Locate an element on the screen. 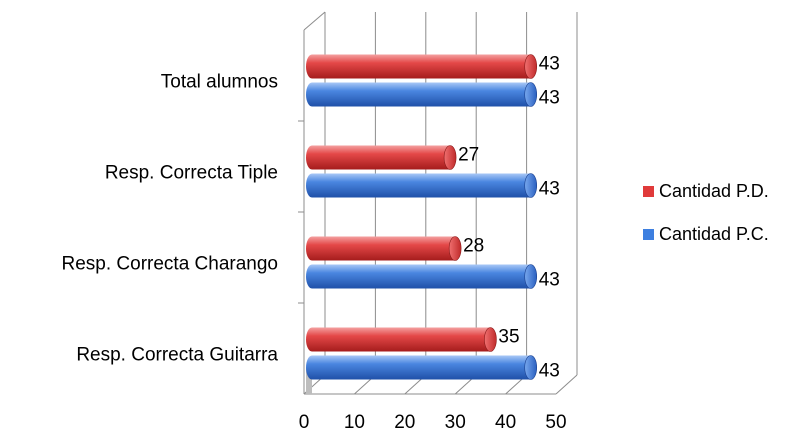 This screenshot has height=439, width=804. x-tick-label: 30 is located at coordinates (455, 422).